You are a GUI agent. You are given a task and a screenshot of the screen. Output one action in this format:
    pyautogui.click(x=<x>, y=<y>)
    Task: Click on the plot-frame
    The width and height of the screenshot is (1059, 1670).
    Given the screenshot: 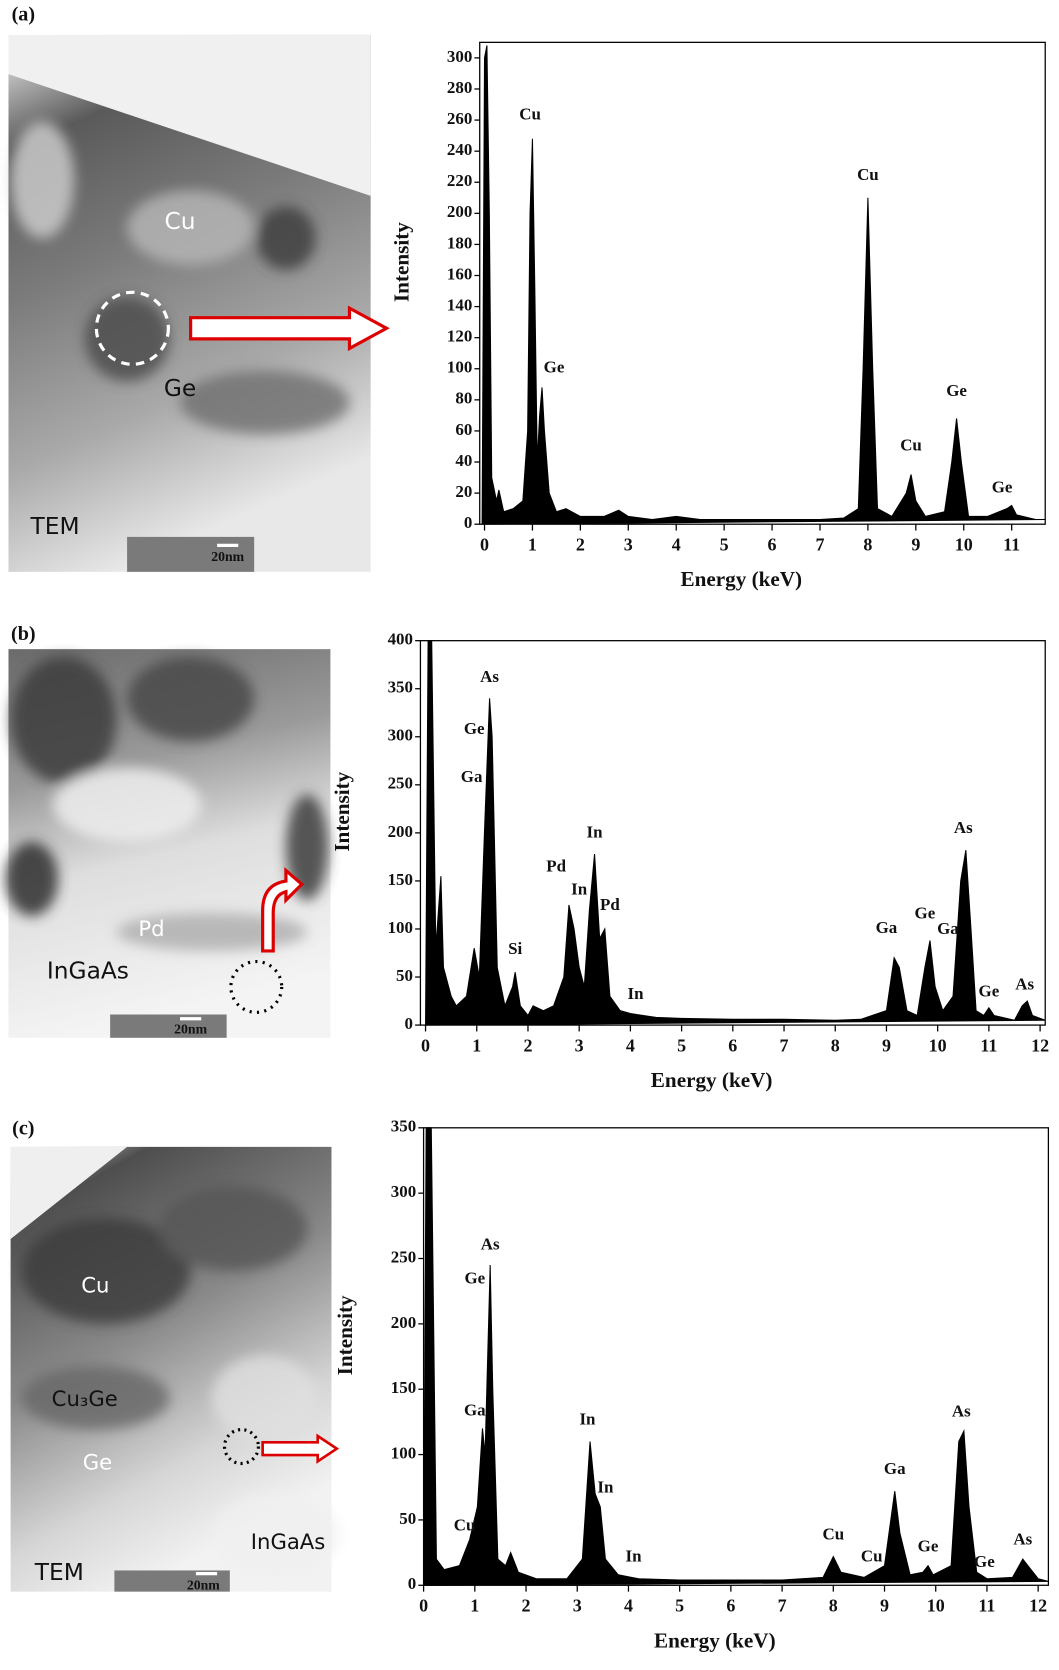 What is the action you would take?
    pyautogui.click(x=732, y=833)
    